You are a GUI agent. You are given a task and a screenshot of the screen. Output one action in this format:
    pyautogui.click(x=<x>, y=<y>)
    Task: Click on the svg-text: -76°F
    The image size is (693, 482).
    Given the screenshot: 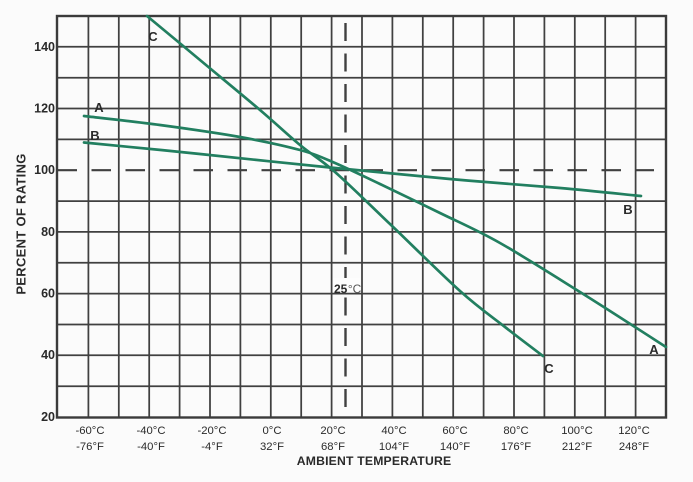 What is the action you would take?
    pyautogui.click(x=90, y=447)
    